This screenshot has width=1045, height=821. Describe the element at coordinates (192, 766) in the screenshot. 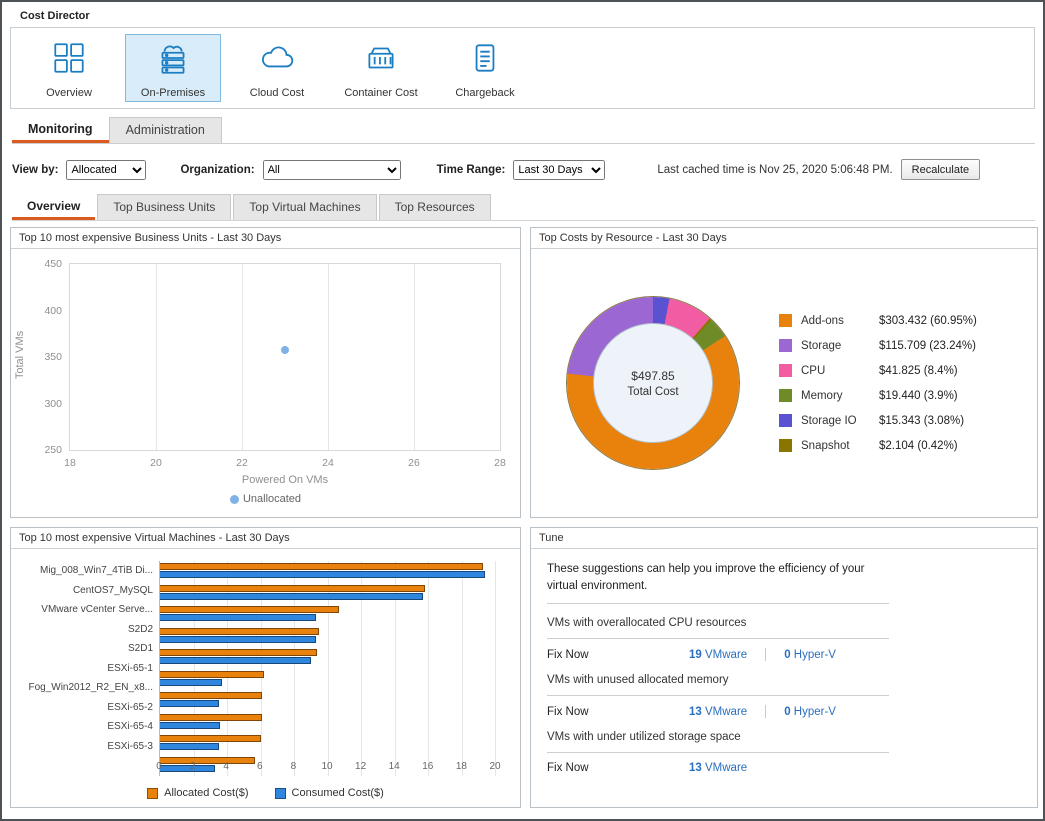

I see `x-tick-label: 2` at that location.